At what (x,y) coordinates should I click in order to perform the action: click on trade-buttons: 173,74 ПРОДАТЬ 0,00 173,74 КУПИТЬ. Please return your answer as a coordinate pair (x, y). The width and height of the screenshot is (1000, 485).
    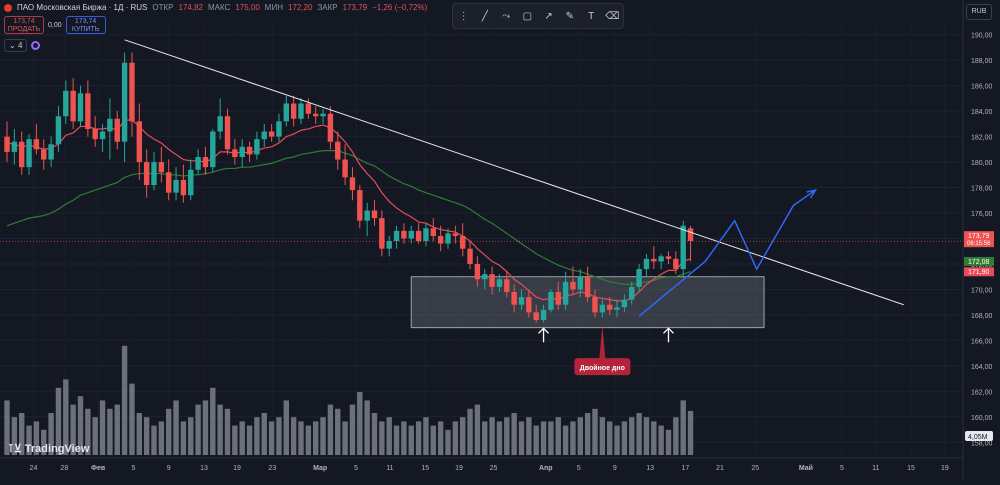
    Looking at the image, I should click on (55, 25).